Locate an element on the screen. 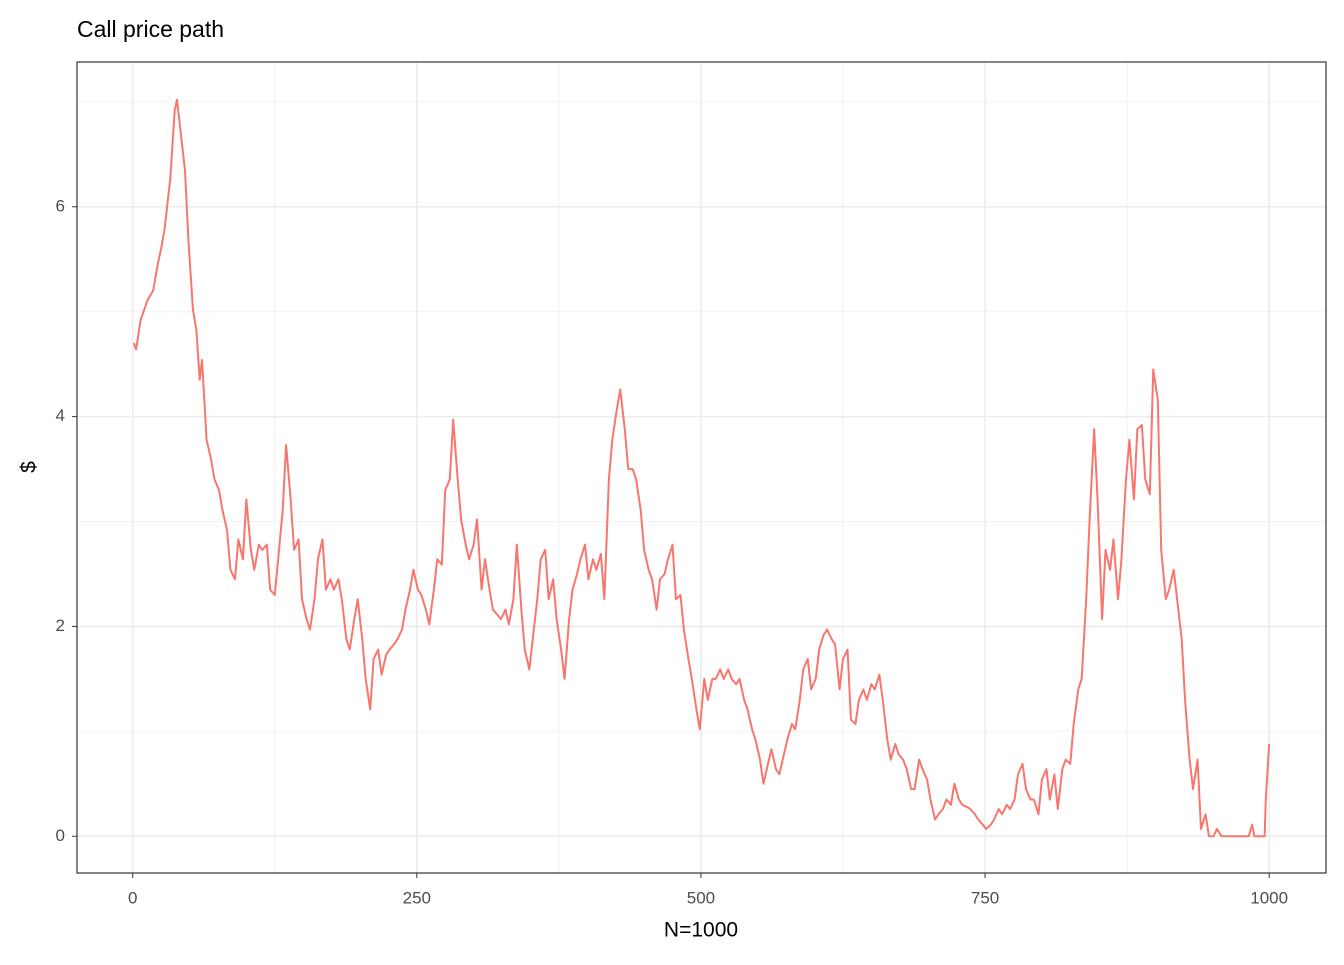 Image resolution: width=1344 pixels, height=965 pixels. y-tick-label: 6 is located at coordinates (60, 205).